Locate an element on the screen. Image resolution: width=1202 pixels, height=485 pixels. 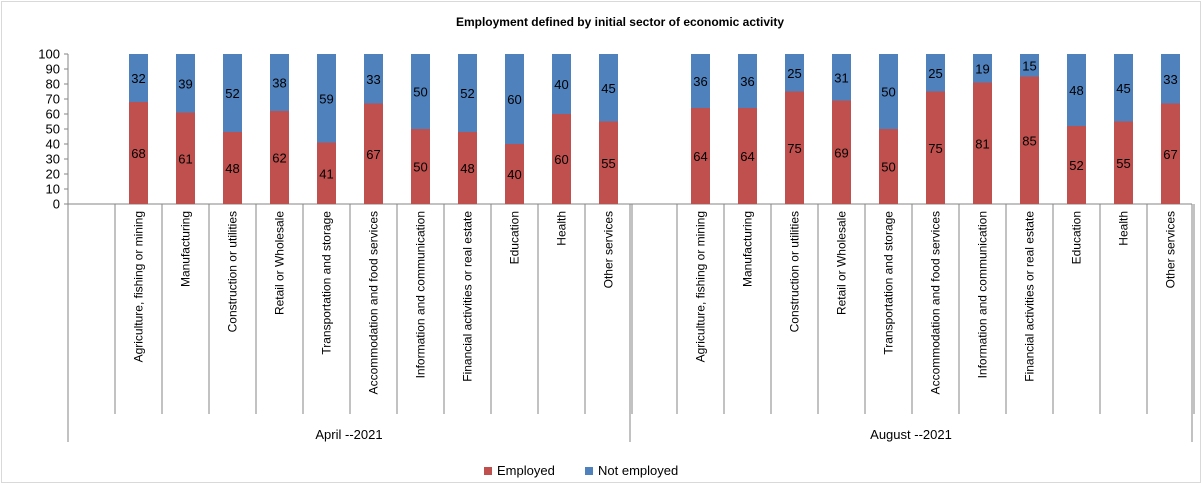
data-label-not-employed: 60 is located at coordinates (514, 99).